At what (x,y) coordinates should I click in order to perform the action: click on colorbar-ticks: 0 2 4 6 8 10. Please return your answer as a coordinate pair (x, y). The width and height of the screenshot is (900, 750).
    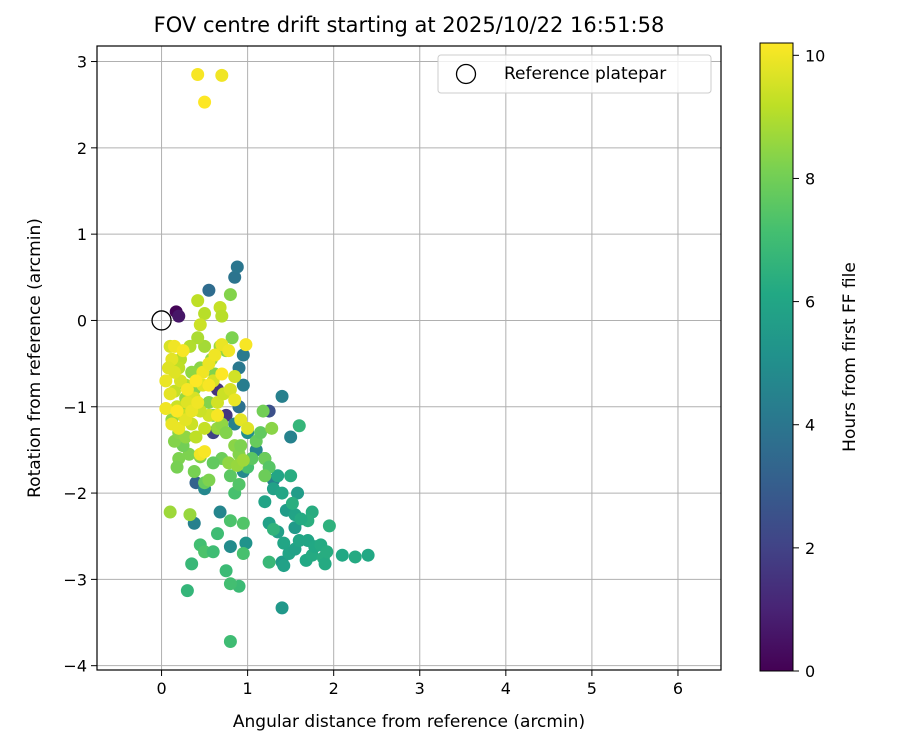
    Looking at the image, I should click on (809, 363).